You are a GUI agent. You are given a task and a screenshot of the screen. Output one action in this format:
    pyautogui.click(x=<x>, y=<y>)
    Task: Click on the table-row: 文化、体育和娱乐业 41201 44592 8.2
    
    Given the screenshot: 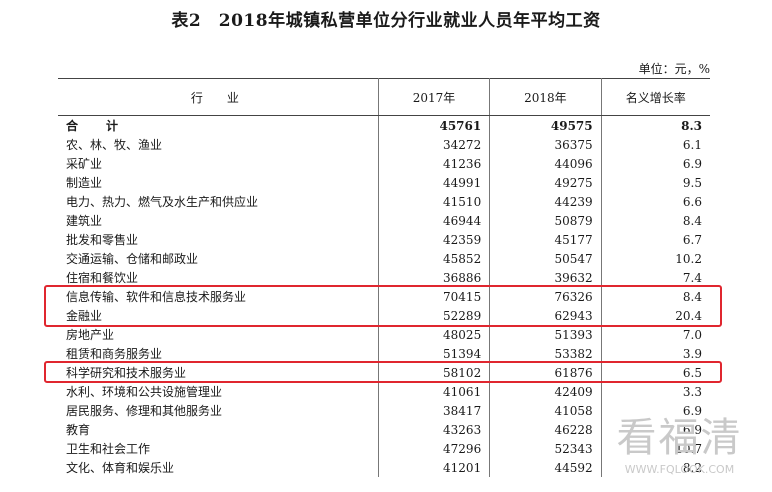 What is the action you would take?
    pyautogui.click(x=384, y=467)
    